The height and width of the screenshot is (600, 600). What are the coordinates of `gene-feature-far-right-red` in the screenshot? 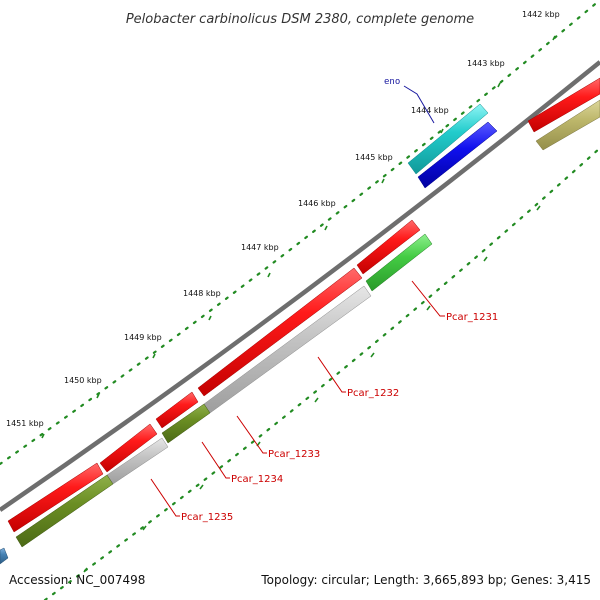 It's located at (563, 105).